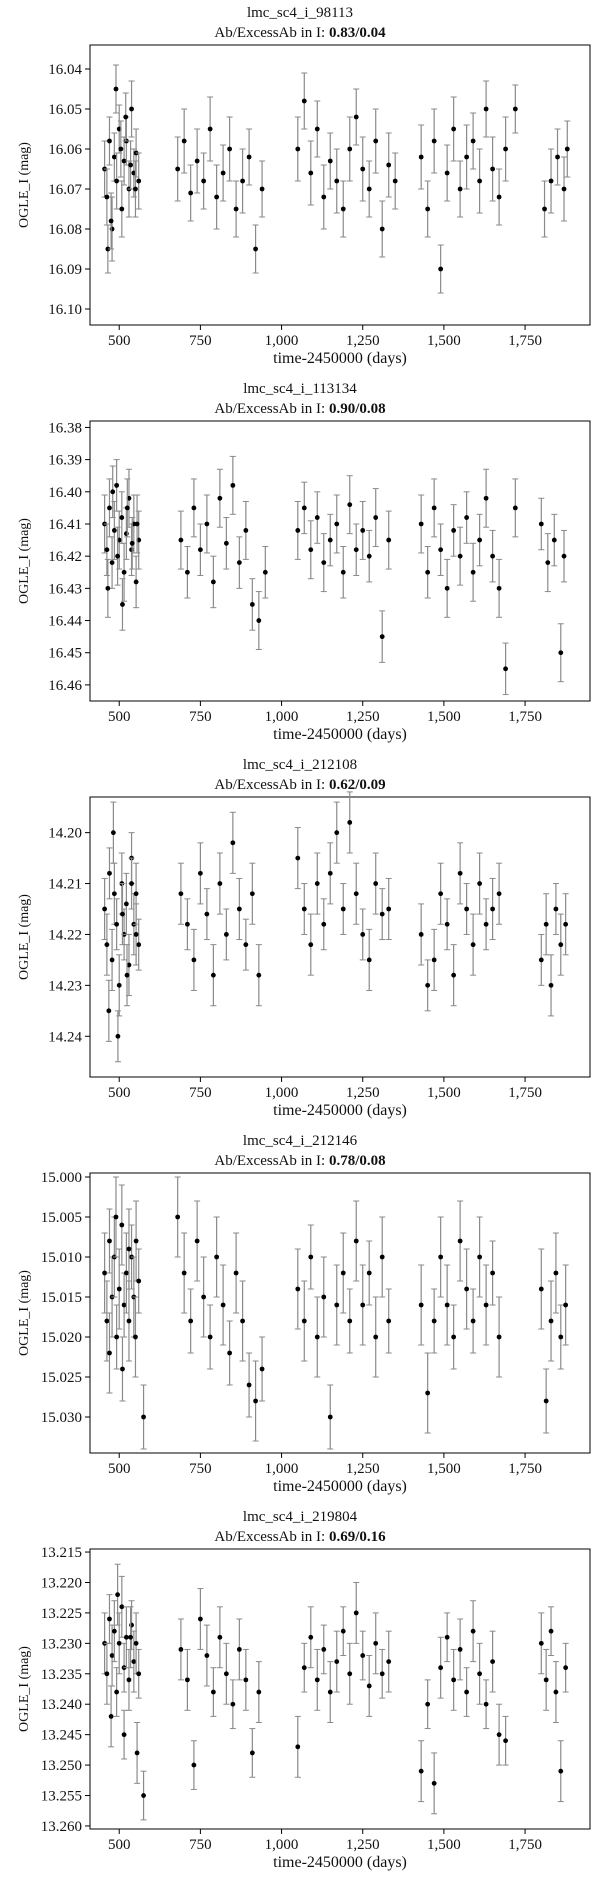  Describe the element at coordinates (300, 13) in the screenshot. I see `chart-title: lmc_sc4_i_98113` at that location.